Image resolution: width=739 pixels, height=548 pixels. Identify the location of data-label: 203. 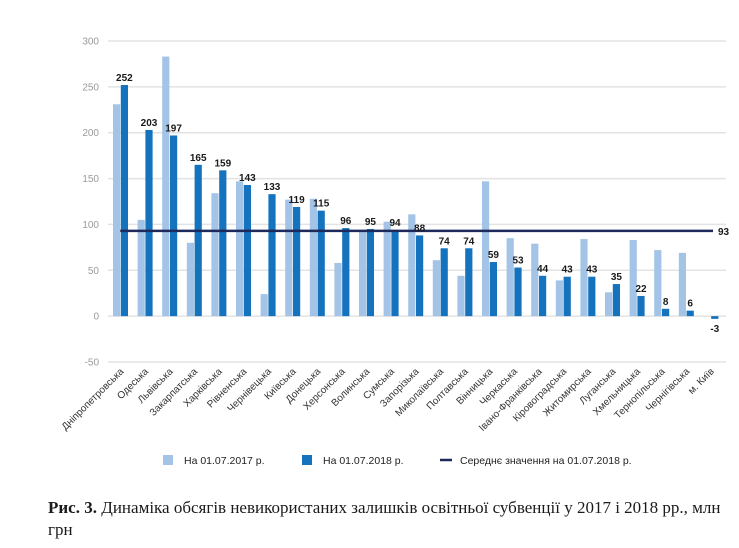
(149, 123).